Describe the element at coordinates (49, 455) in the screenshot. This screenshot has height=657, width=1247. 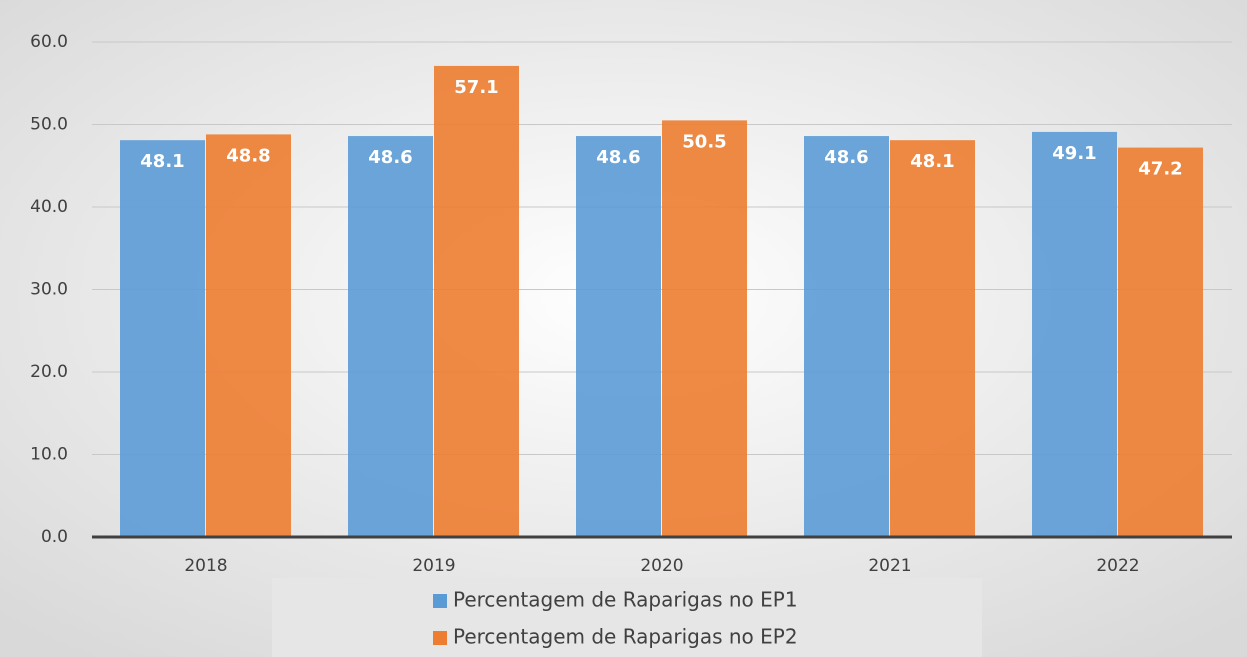
I see `y-tick-label: 10.0` at that location.